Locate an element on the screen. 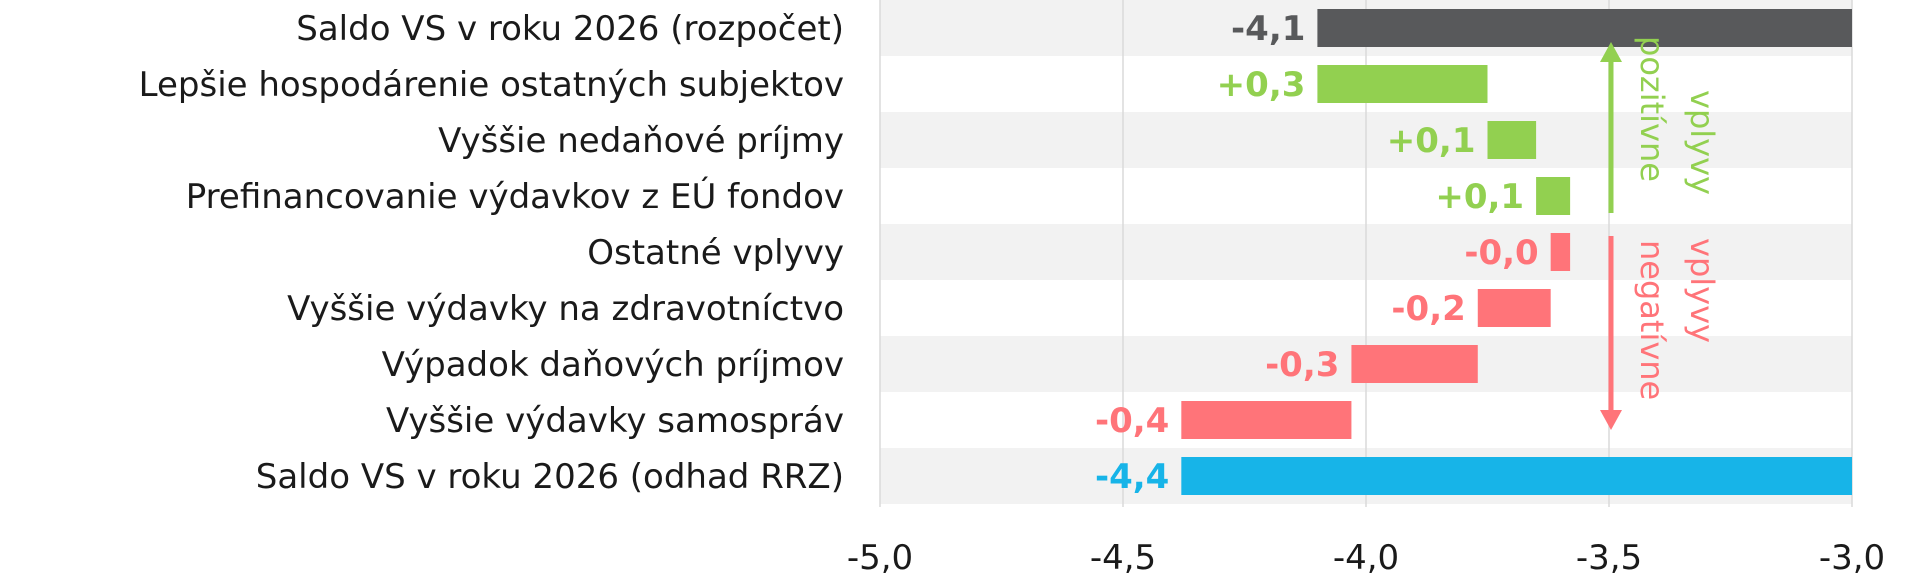 The height and width of the screenshot is (585, 1920). bar-final is located at coordinates (1516, 476).